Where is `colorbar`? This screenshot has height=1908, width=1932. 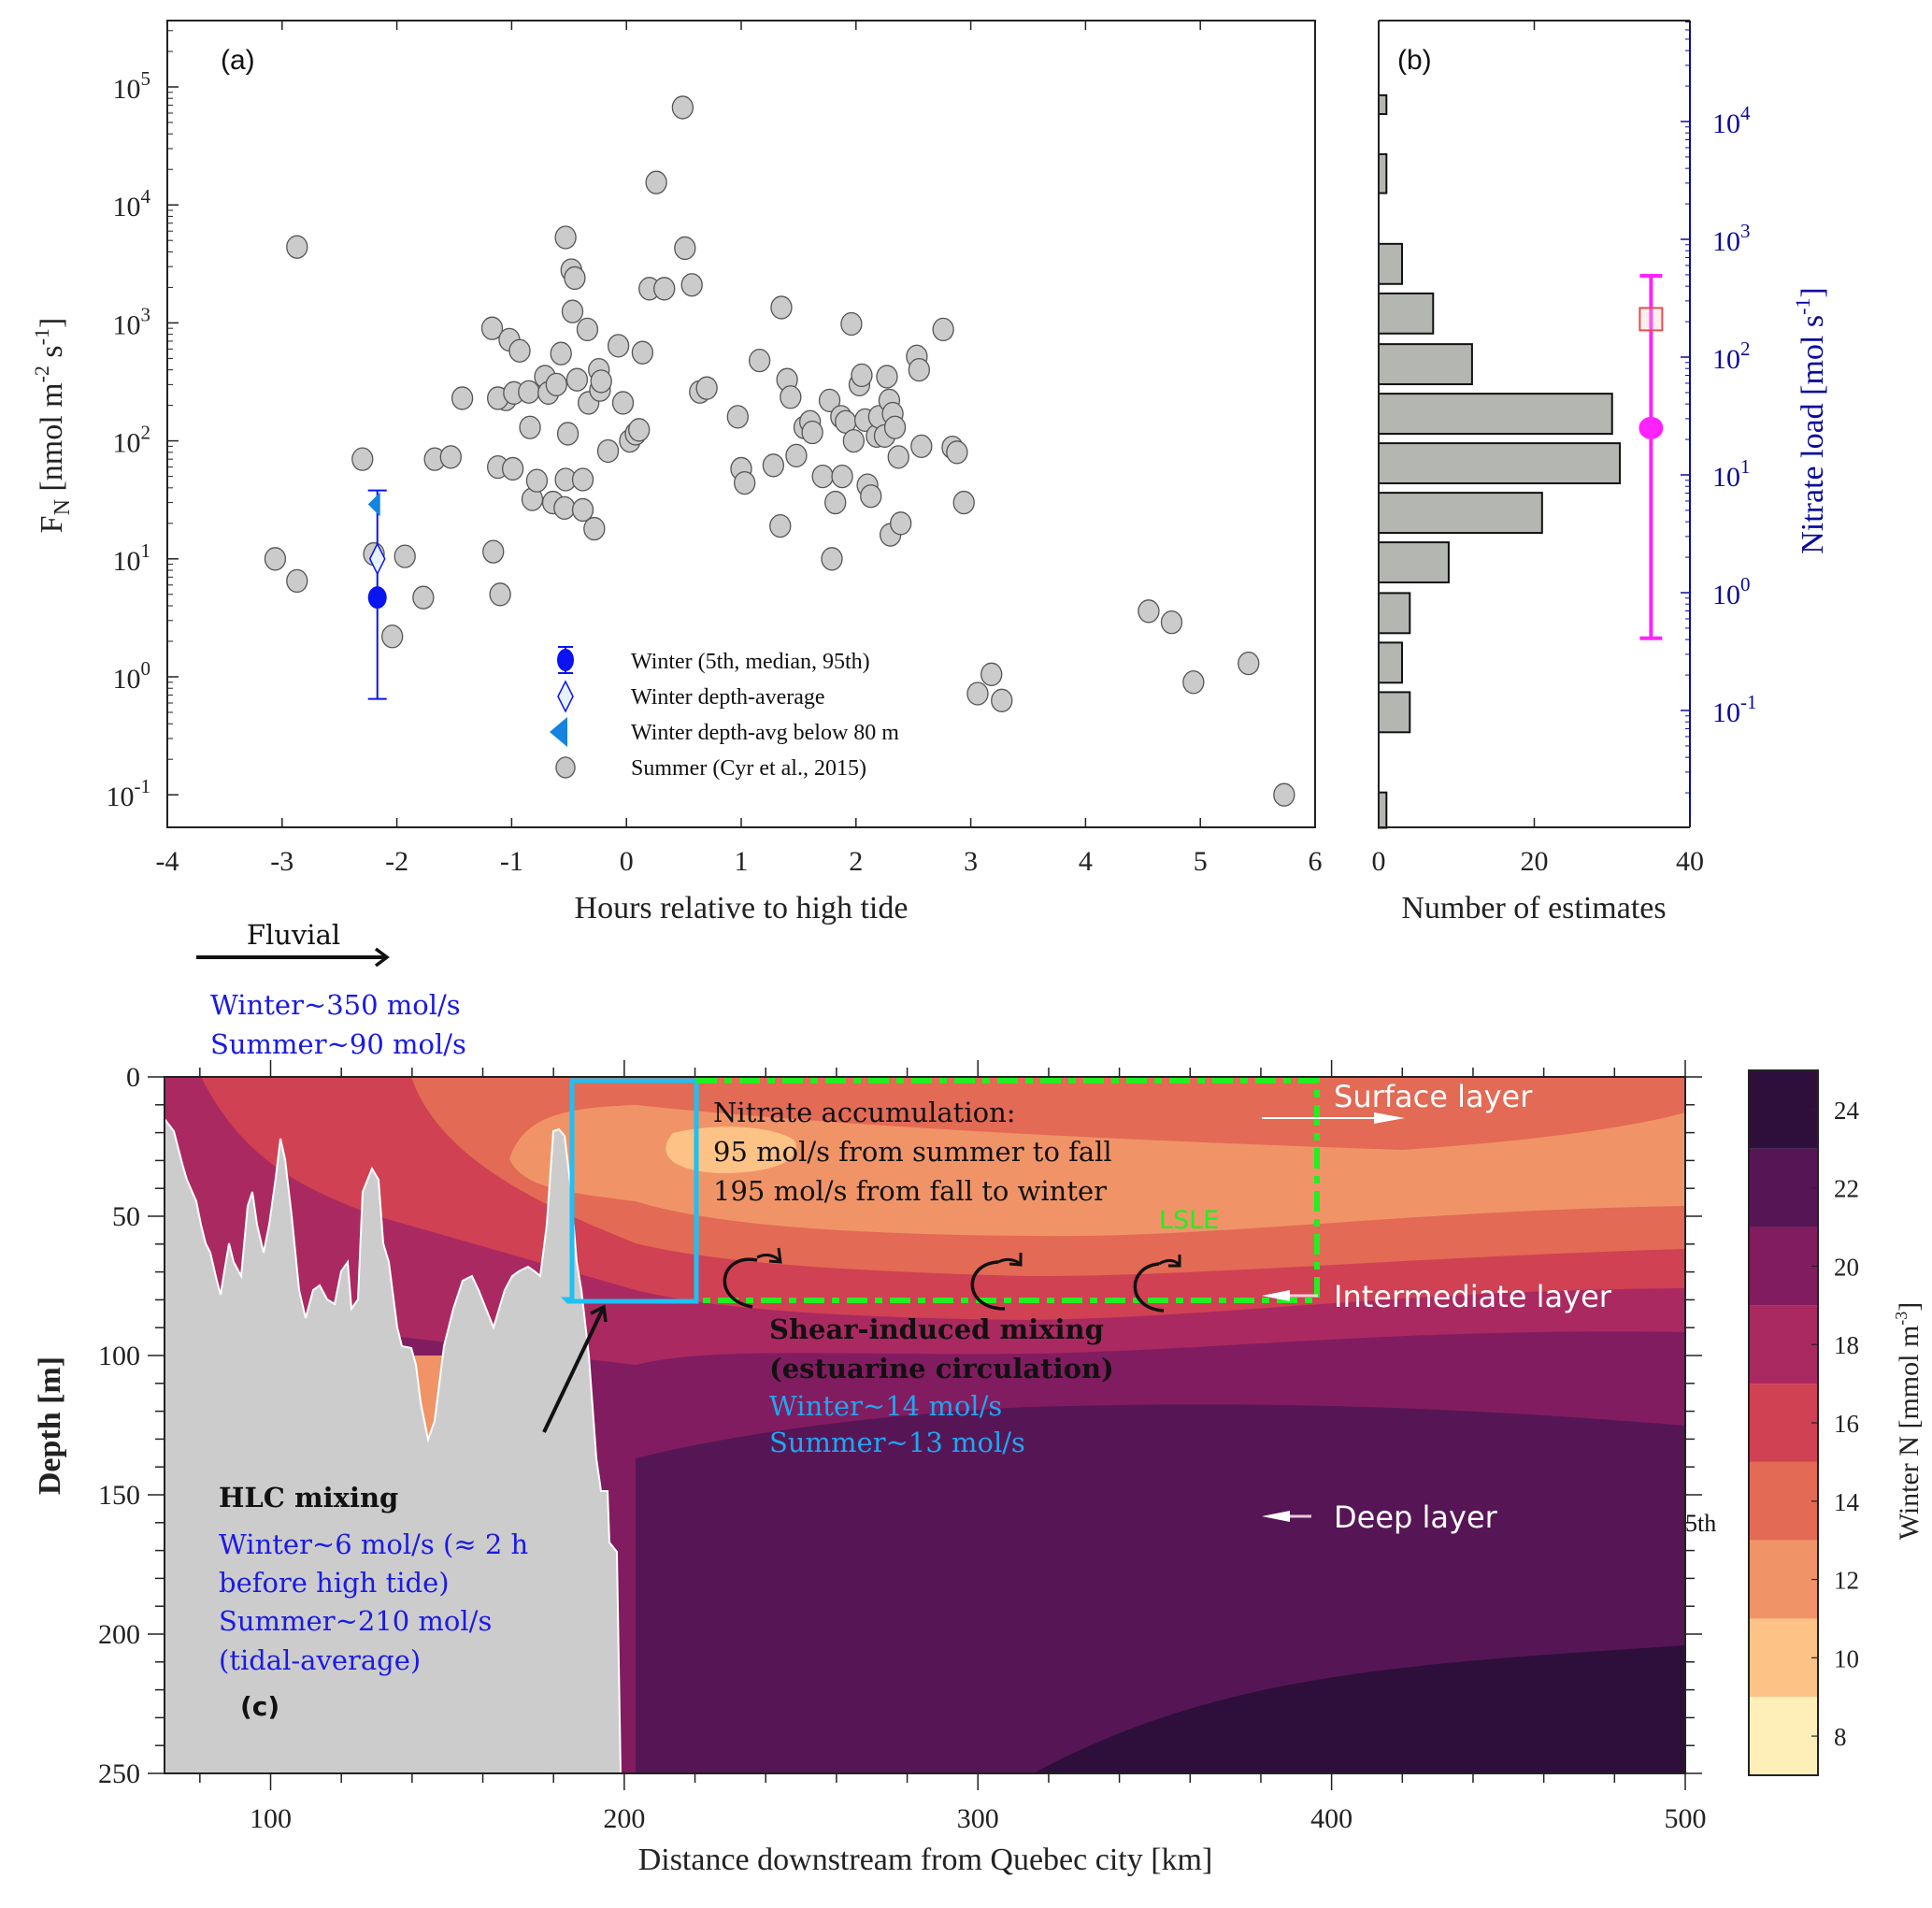 colorbar is located at coordinates (1783, 1422).